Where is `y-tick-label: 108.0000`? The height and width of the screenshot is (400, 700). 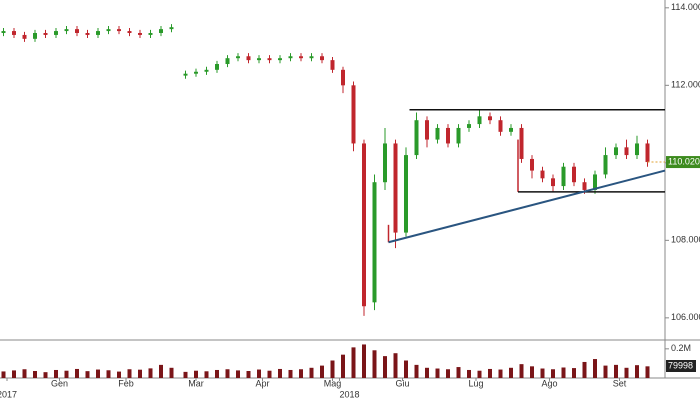
y-tick-label: 108.0000 is located at coordinates (685, 240).